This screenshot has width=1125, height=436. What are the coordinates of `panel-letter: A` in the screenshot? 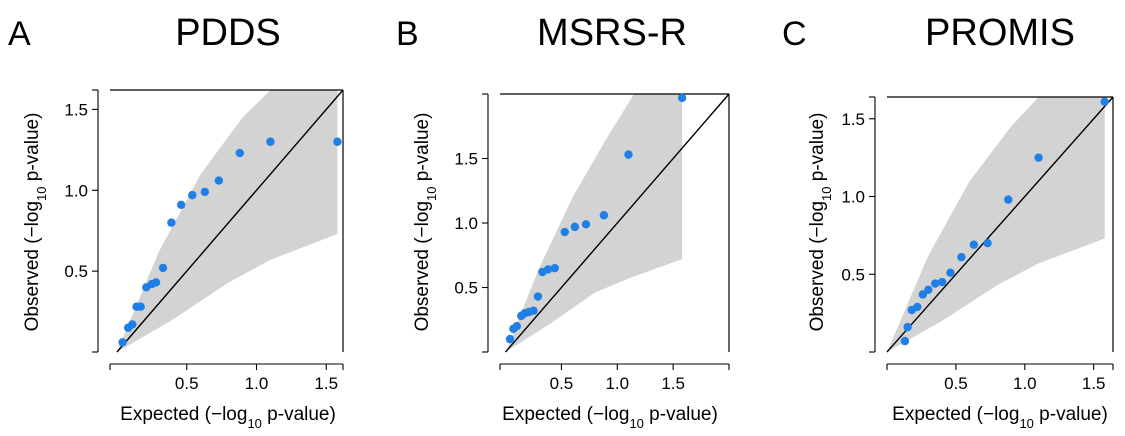 It's located at (19, 34).